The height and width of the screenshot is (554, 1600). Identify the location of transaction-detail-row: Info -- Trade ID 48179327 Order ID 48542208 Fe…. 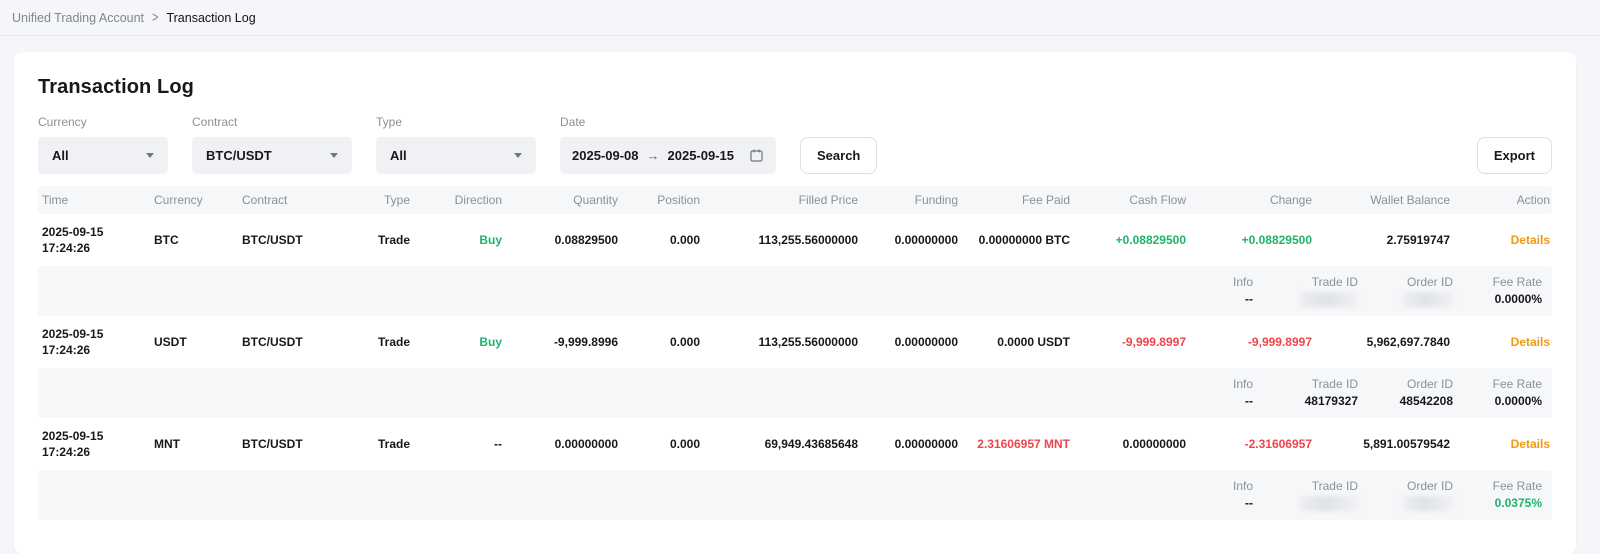
(795, 393).